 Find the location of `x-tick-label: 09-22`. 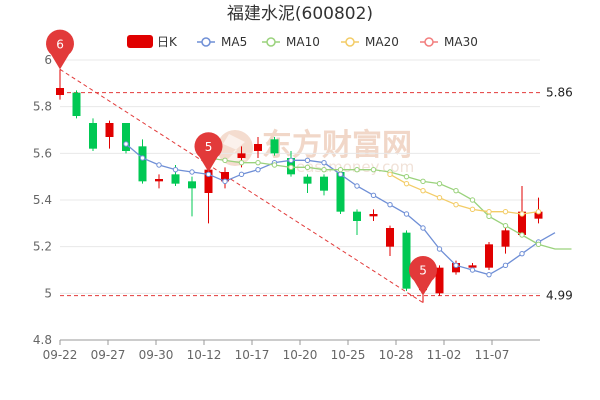

x-tick-label: 09-22 is located at coordinates (60, 355).